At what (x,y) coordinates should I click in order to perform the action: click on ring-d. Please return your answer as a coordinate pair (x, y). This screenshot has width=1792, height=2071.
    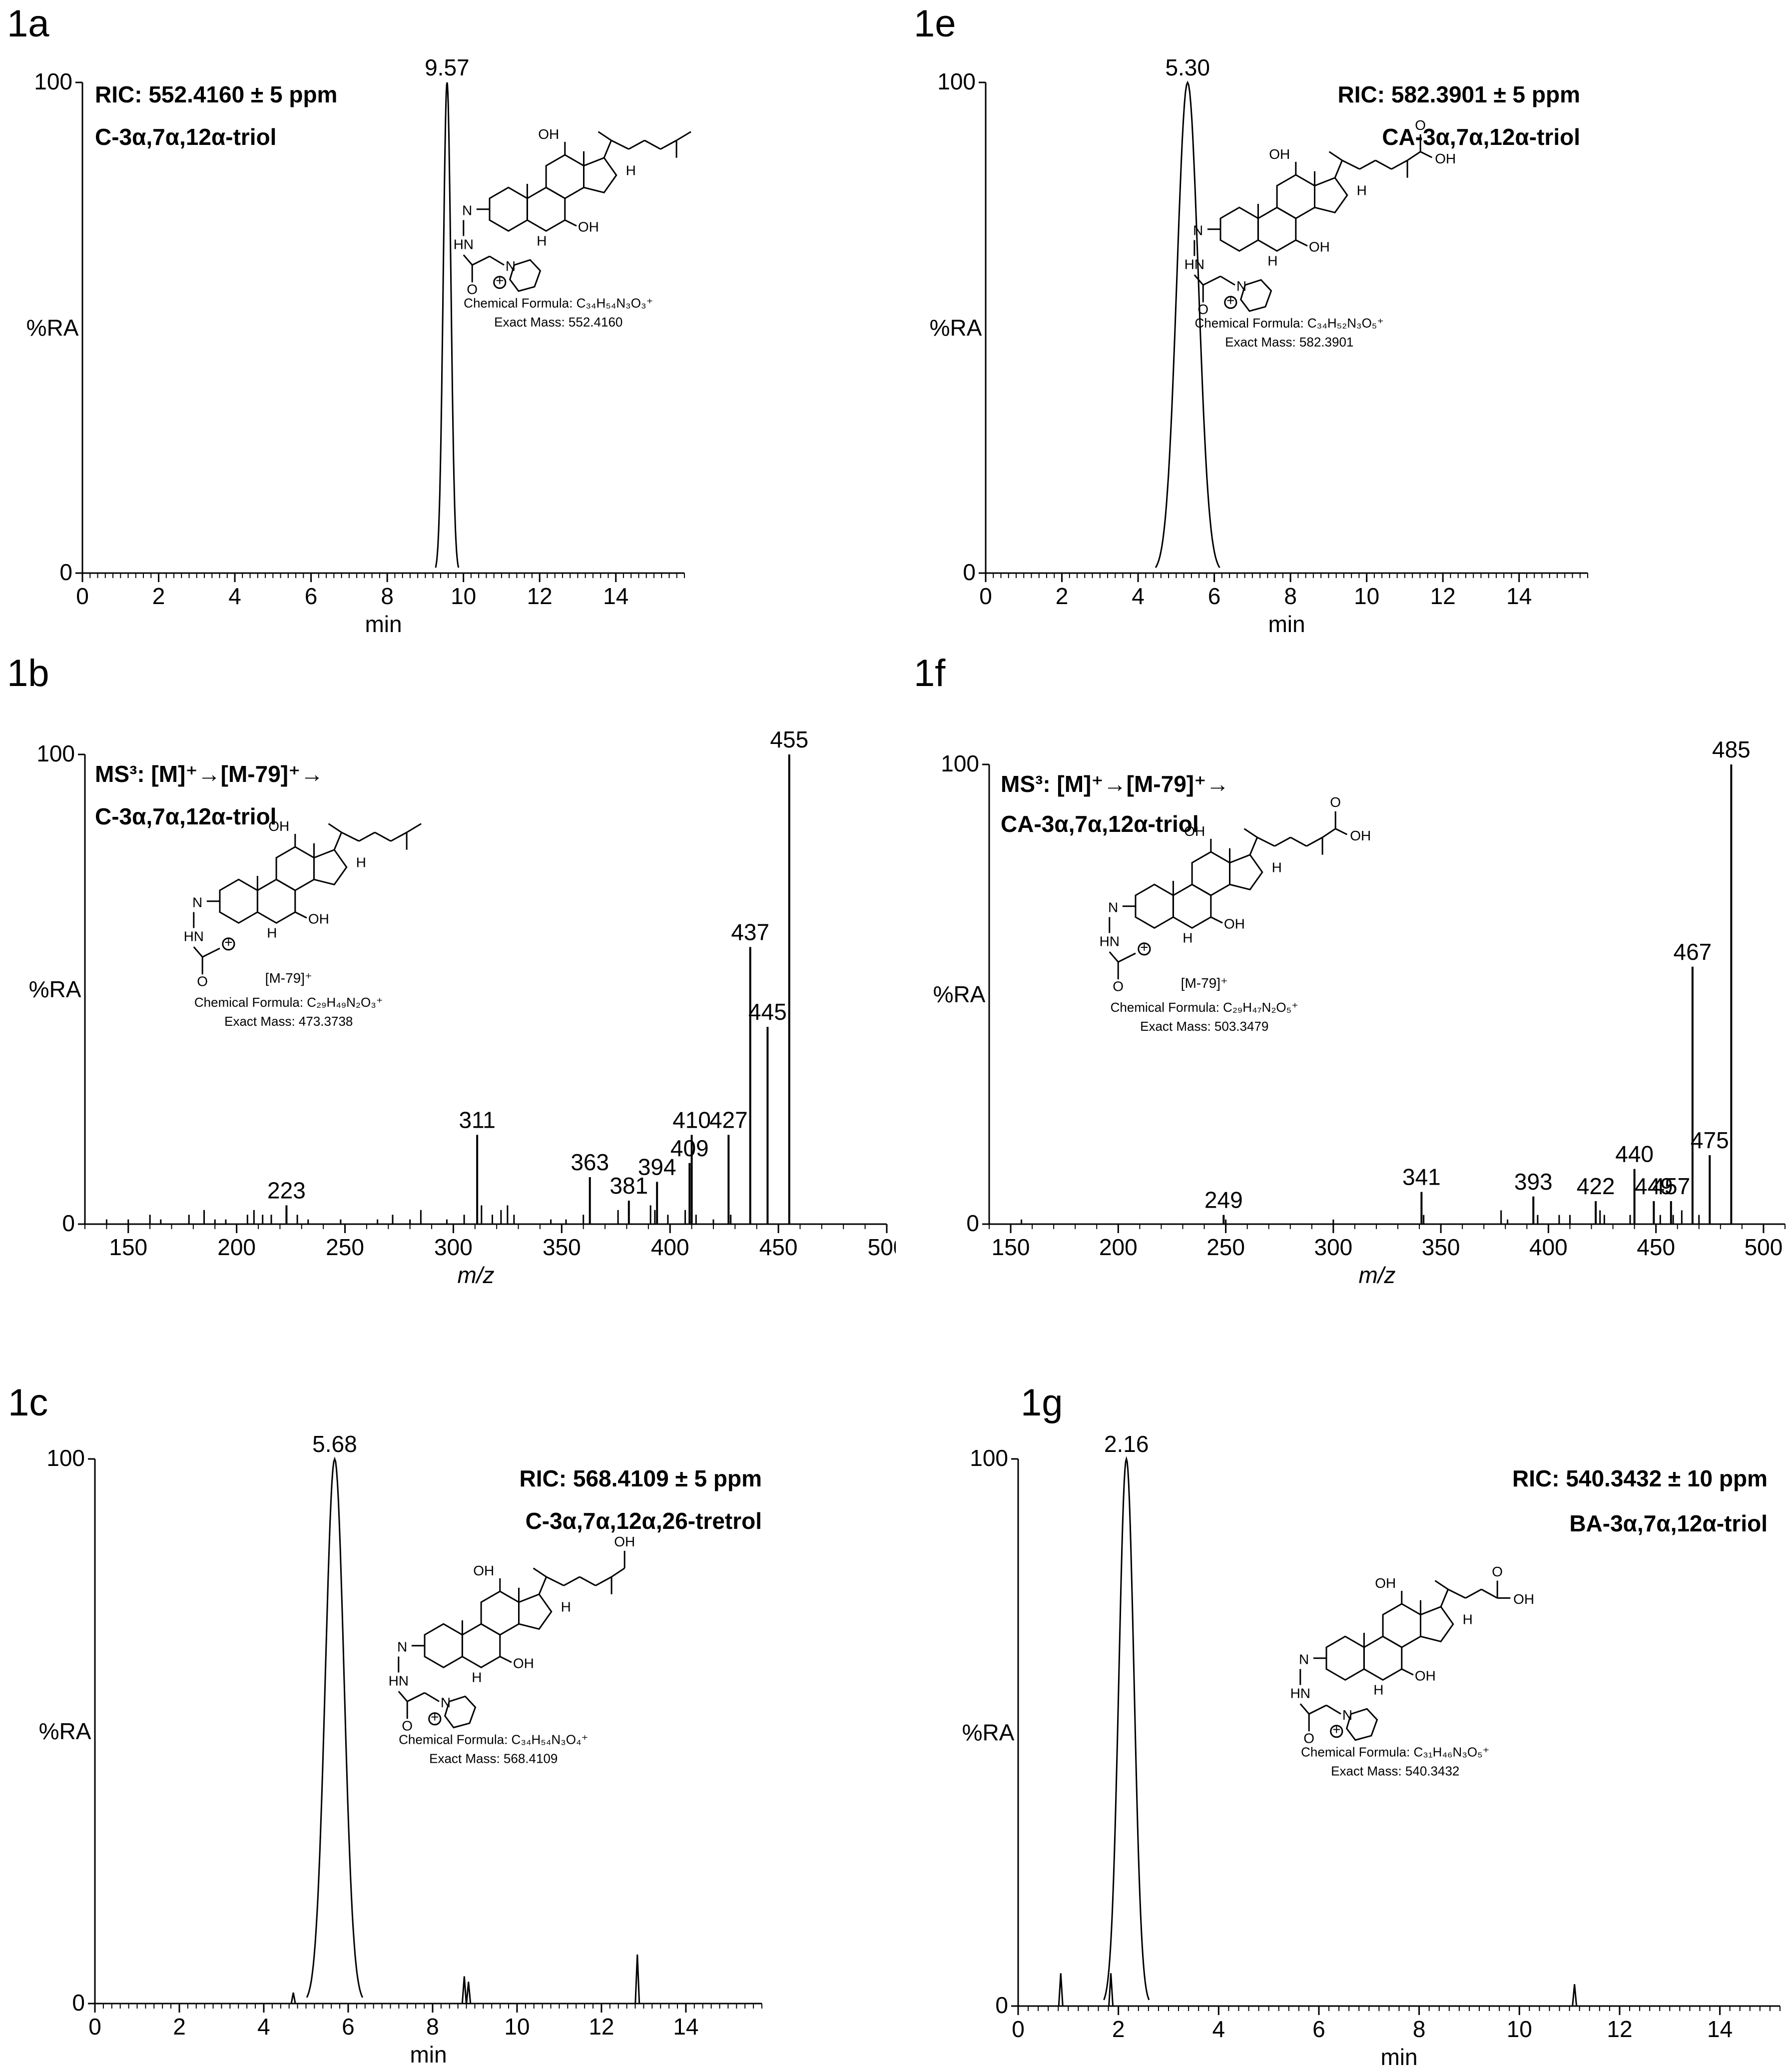
    Looking at the image, I should click on (1331, 195).